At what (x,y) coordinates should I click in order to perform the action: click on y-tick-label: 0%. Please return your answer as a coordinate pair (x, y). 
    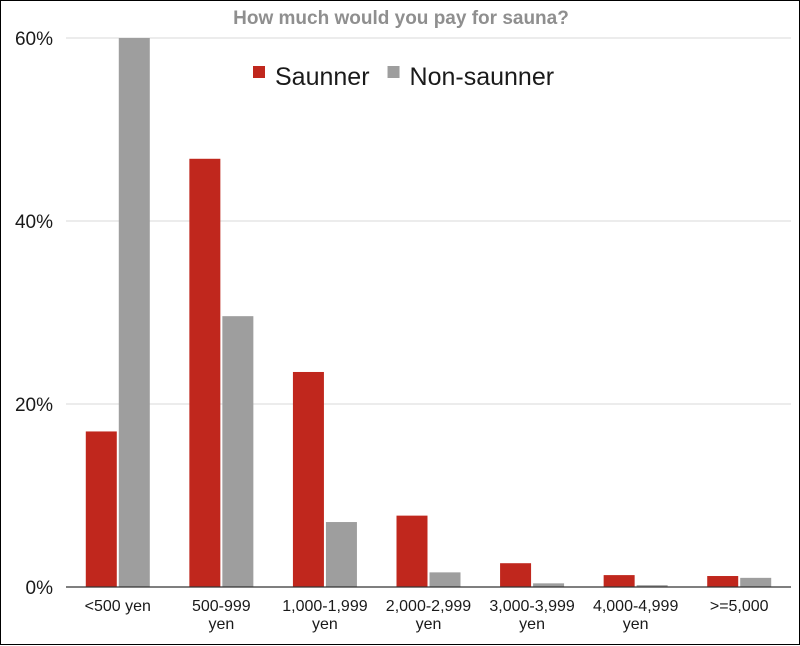
    Looking at the image, I should click on (40, 588).